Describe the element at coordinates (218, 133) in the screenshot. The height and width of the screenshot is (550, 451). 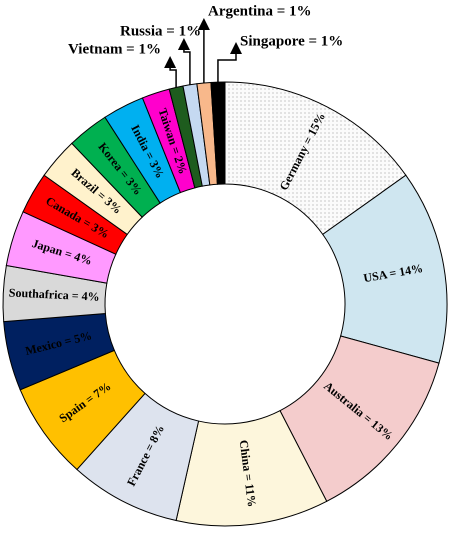
I see `donut-segment` at that location.